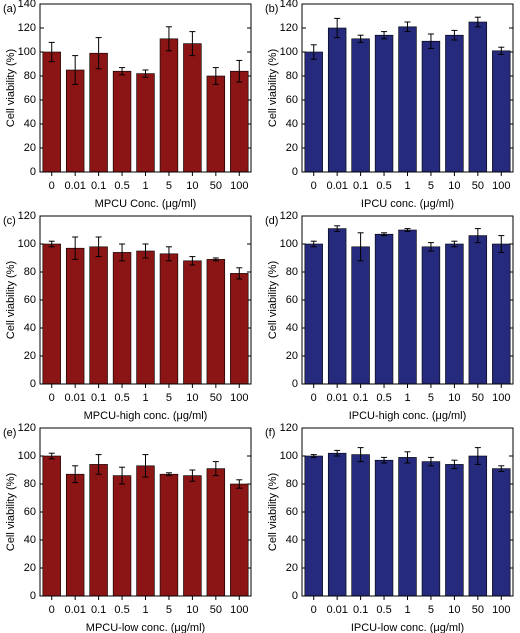  Describe the element at coordinates (292, 540) in the screenshot. I see `y-tick-label: 40` at that location.